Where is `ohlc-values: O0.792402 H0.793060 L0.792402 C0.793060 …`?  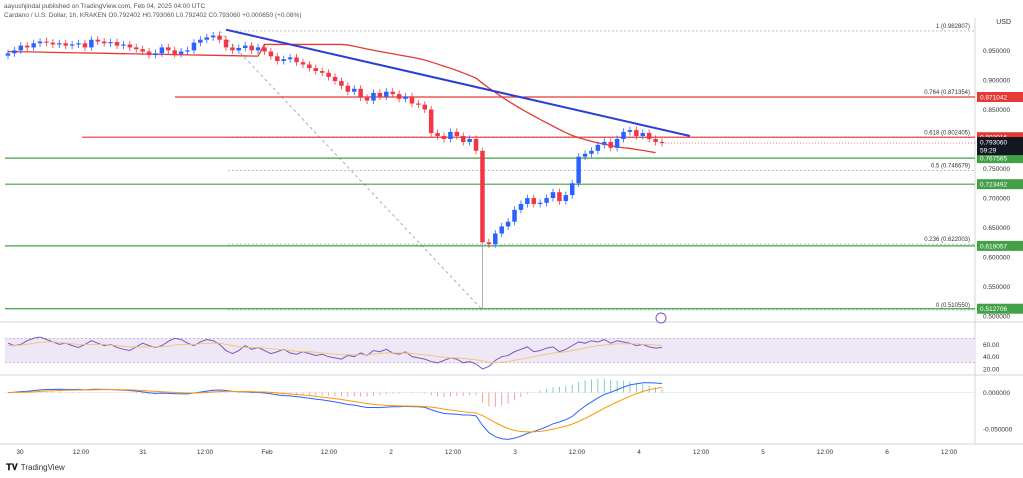 ohlc-values: O0.792402 H0.793060 L0.792402 C0.793060 … is located at coordinates (205, 15).